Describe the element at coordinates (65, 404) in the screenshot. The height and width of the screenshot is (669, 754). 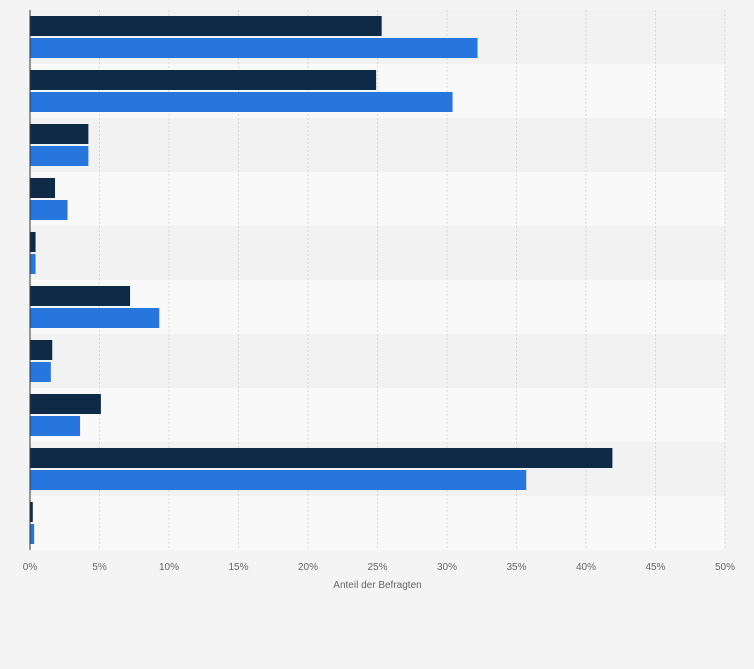
I see `bar-series1-row8` at that location.